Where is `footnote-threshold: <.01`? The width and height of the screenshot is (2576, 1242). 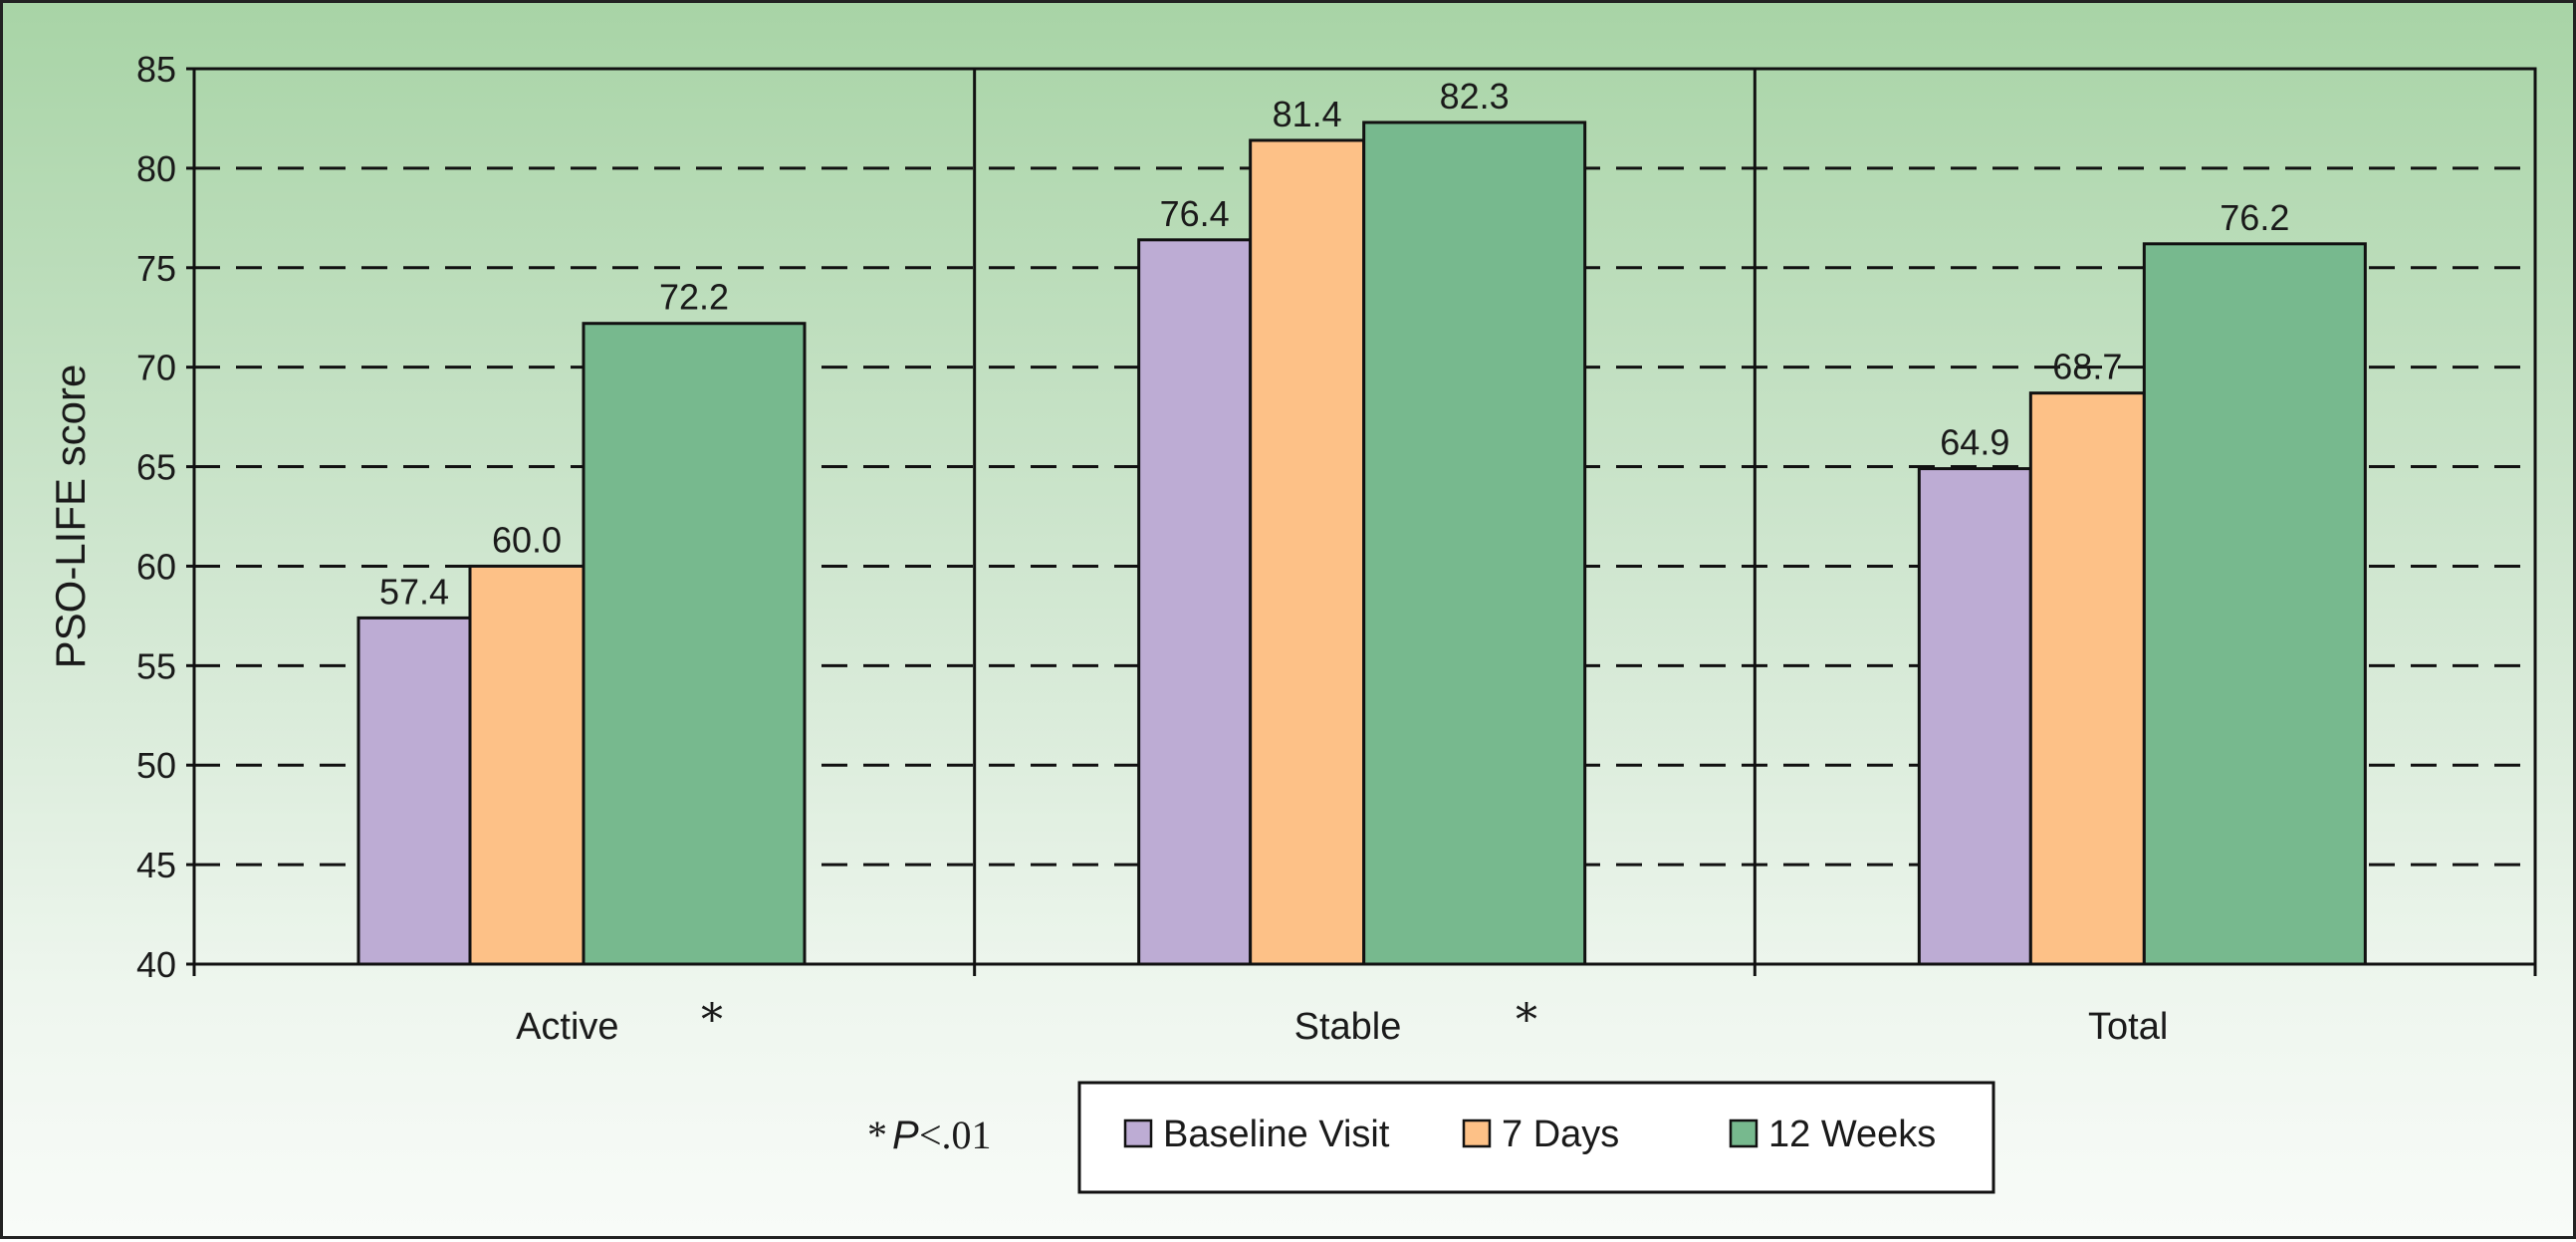 footnote-threshold: <.01 is located at coordinates (955, 1135).